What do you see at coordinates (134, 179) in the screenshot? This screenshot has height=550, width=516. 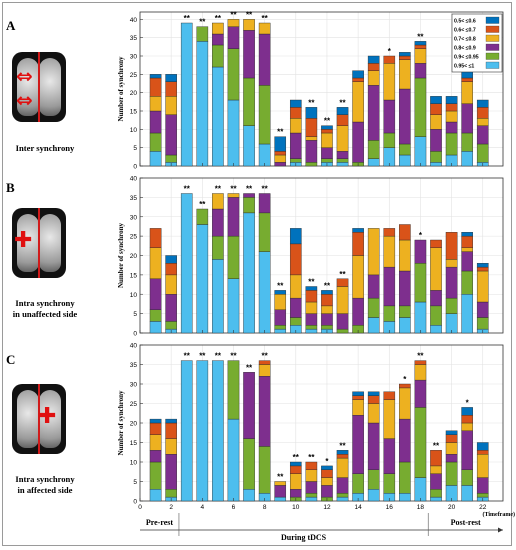 I see `y-tick-label: 40` at bounding box center [134, 179].